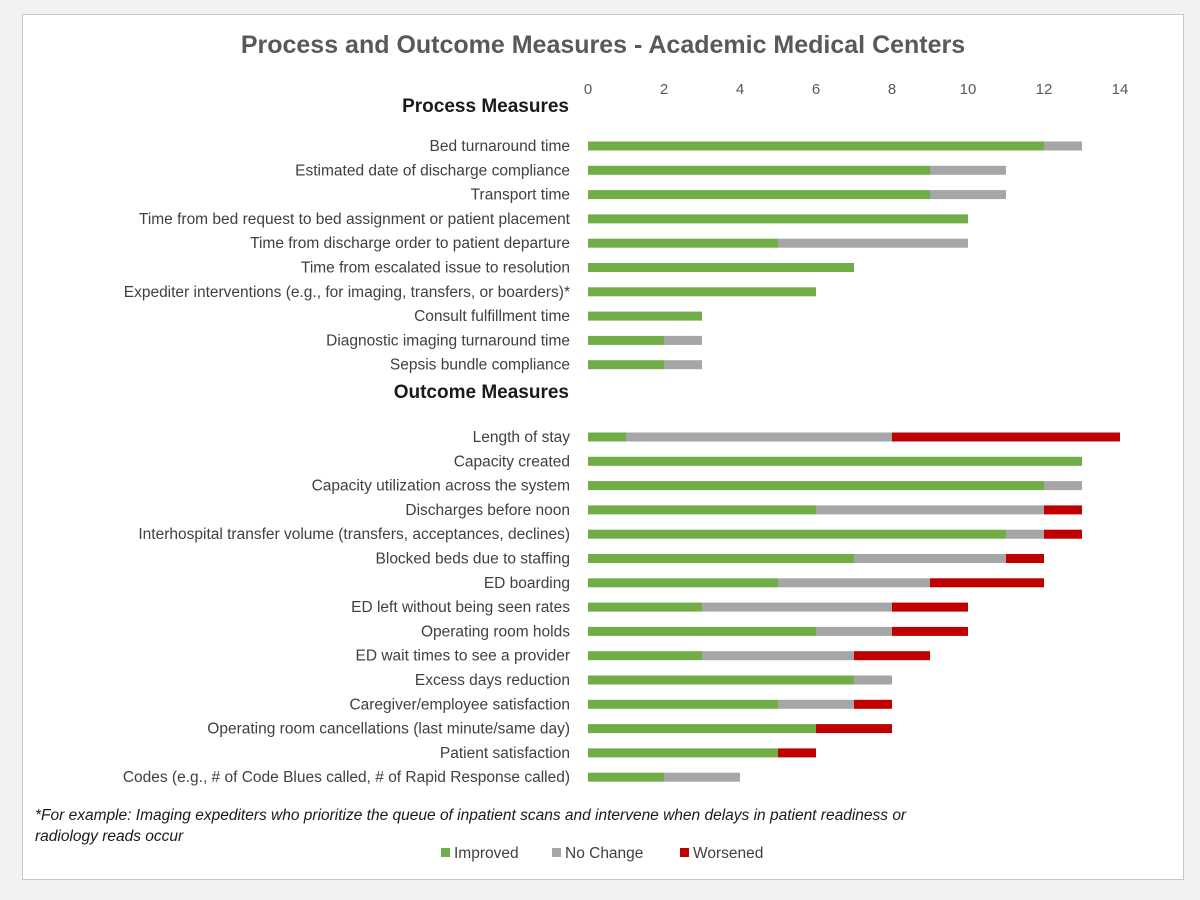  I want to click on x-tick-label: 14, so click(1120, 89).